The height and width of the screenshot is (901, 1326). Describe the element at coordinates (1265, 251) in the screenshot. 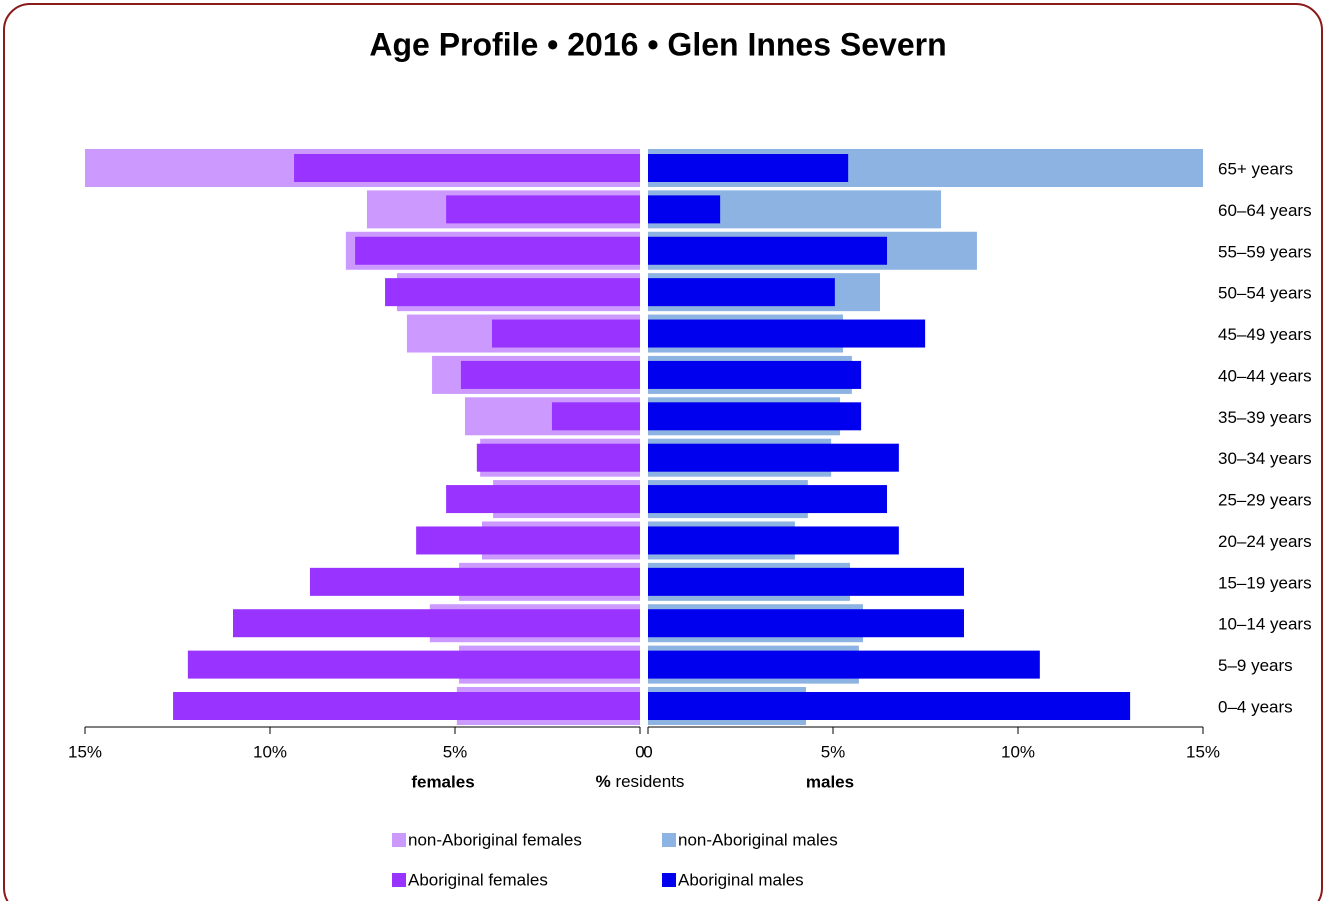

I see `category-label: 55–59 years` at that location.